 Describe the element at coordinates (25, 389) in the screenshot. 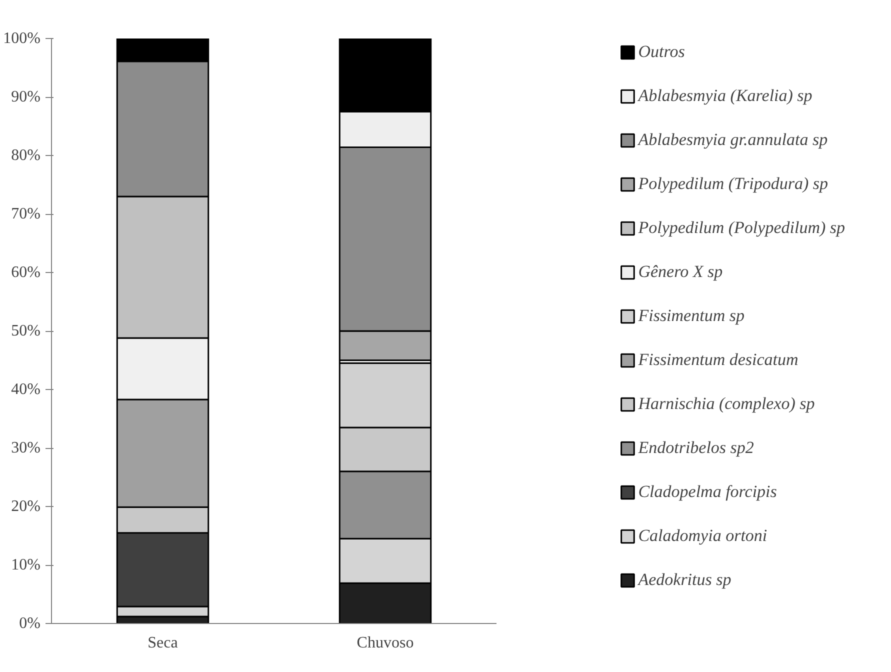

I see `y-tick-label: 40%` at that location.